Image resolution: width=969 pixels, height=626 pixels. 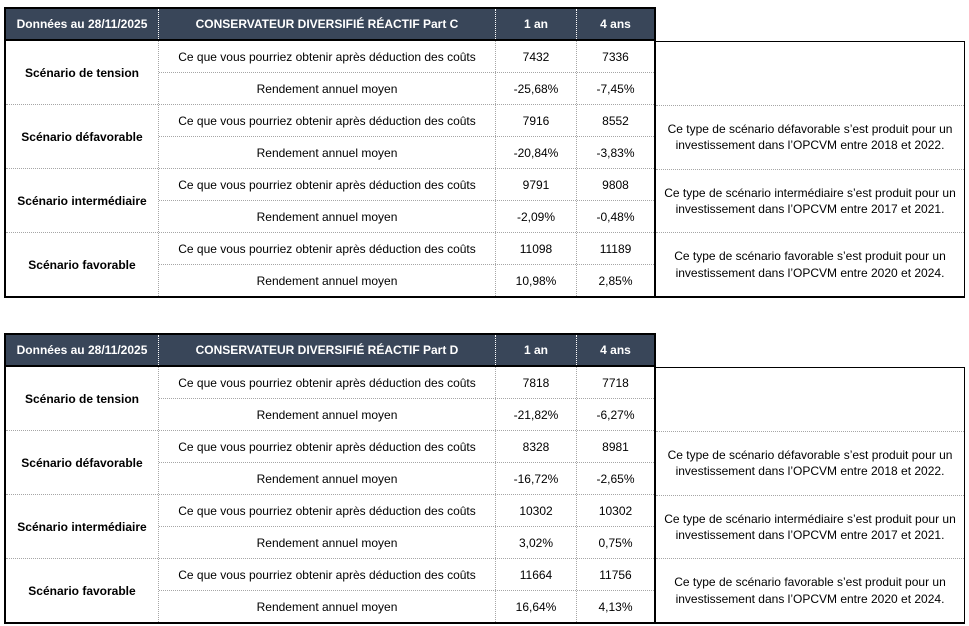 What do you see at coordinates (615, 574) in the screenshot?
I see `value-obtain-4ans: 11756` at bounding box center [615, 574].